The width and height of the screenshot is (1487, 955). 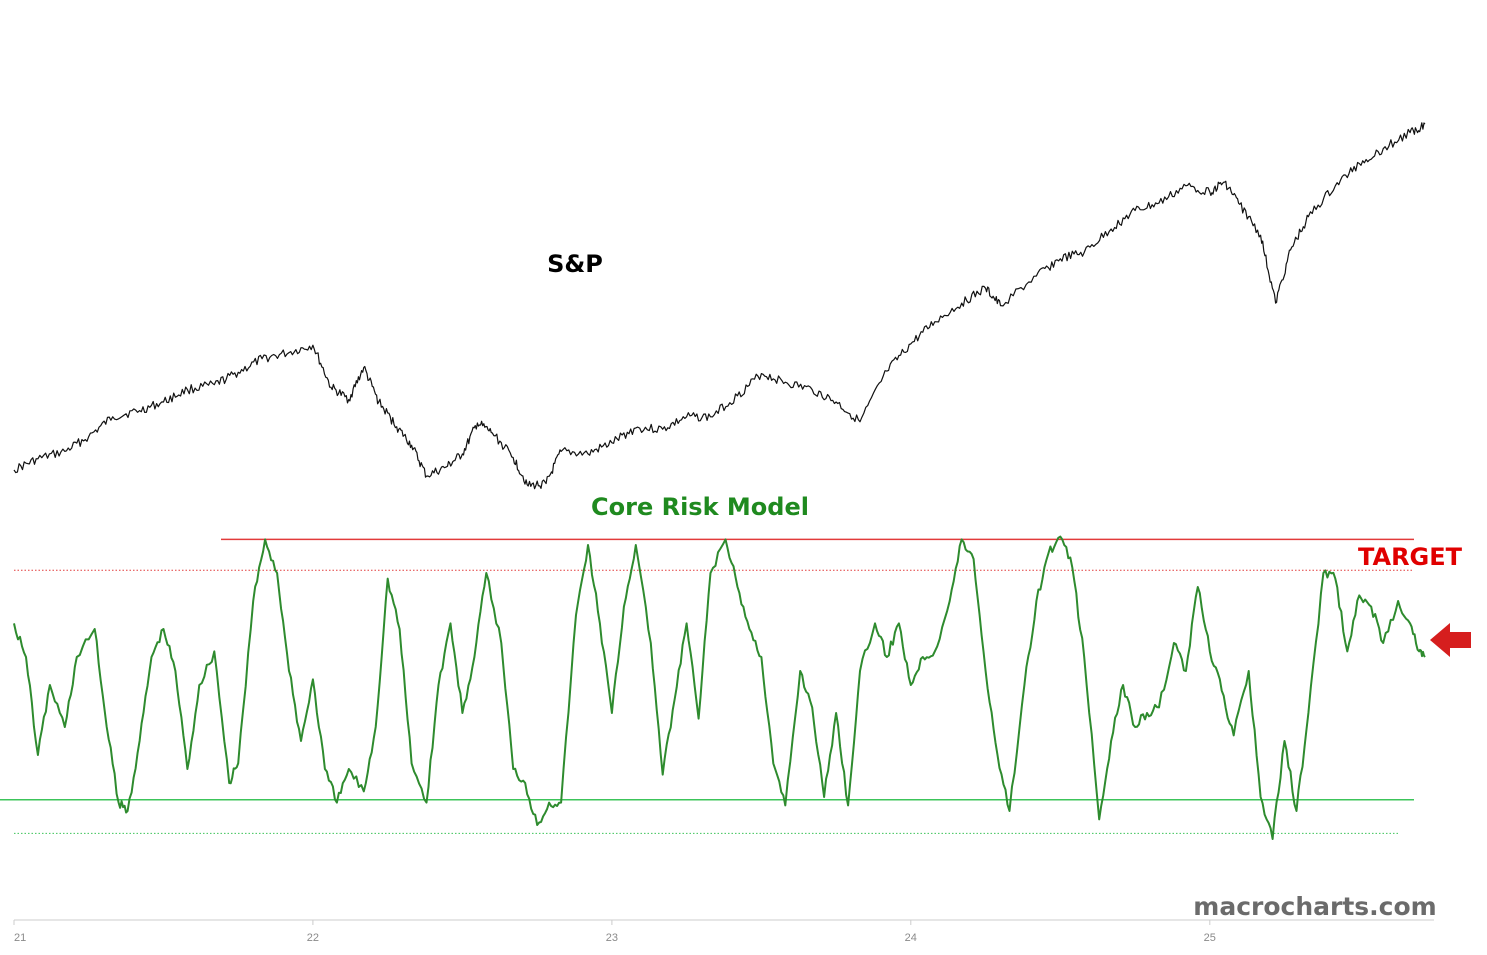 I want to click on x-tick-label: 22, so click(x=313, y=938).